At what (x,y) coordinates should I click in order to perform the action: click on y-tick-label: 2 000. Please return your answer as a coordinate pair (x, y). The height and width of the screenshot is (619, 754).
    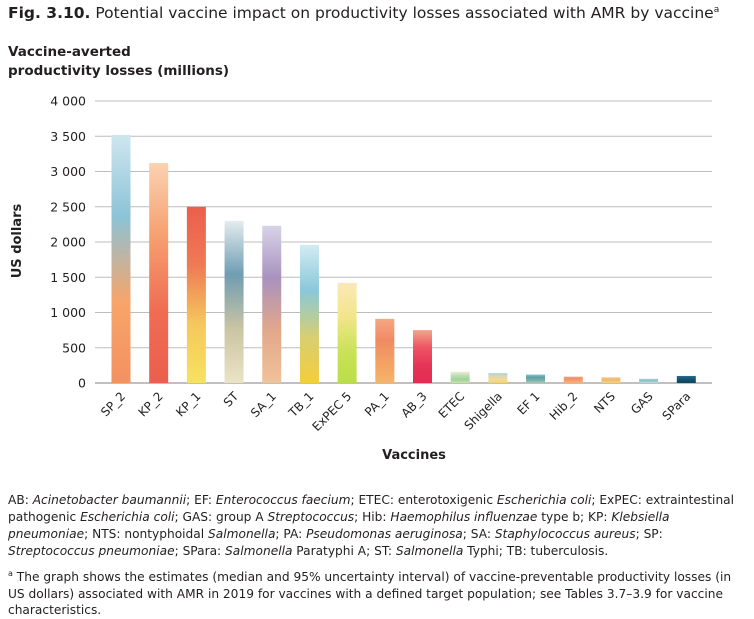
    Looking at the image, I should click on (68, 242).